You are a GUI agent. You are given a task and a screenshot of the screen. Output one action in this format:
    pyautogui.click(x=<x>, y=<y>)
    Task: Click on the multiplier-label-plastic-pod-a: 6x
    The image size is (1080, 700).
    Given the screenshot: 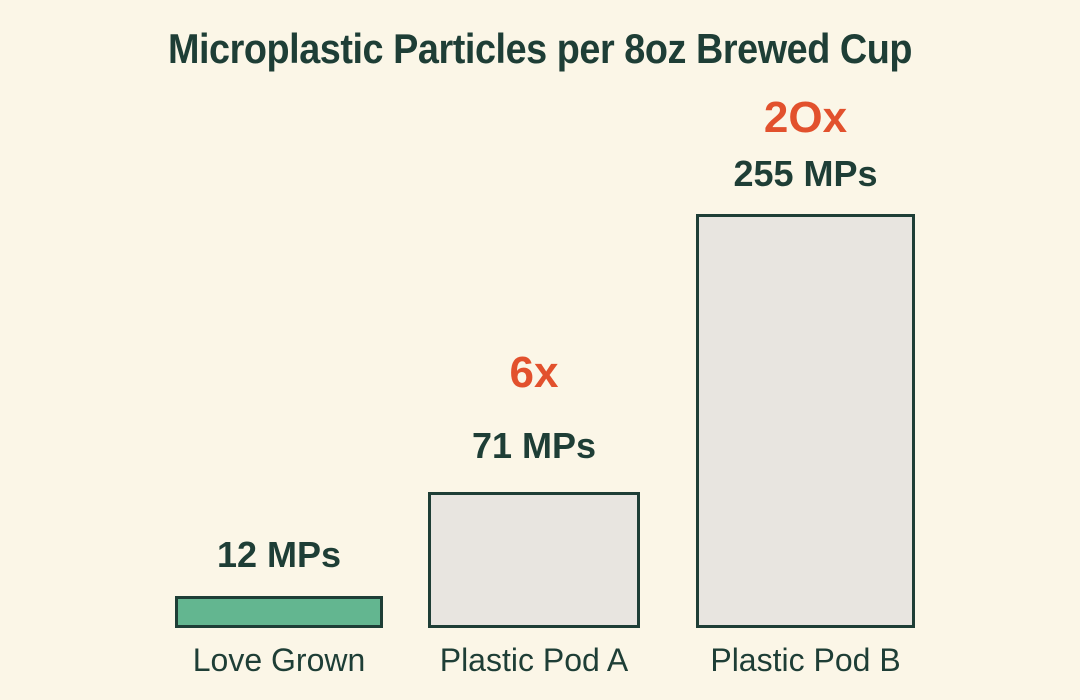 What is the action you would take?
    pyautogui.click(x=534, y=372)
    